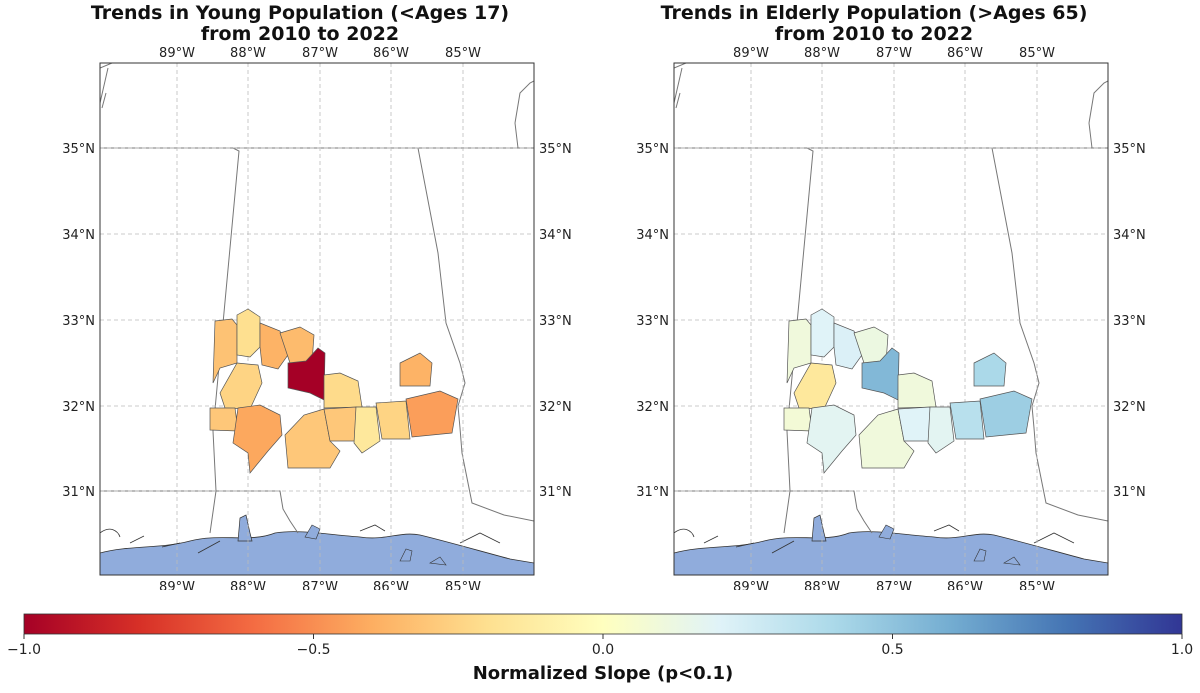 The image size is (1200, 693). I want to click on lat-tick-right: 31°N, so click(555, 492).